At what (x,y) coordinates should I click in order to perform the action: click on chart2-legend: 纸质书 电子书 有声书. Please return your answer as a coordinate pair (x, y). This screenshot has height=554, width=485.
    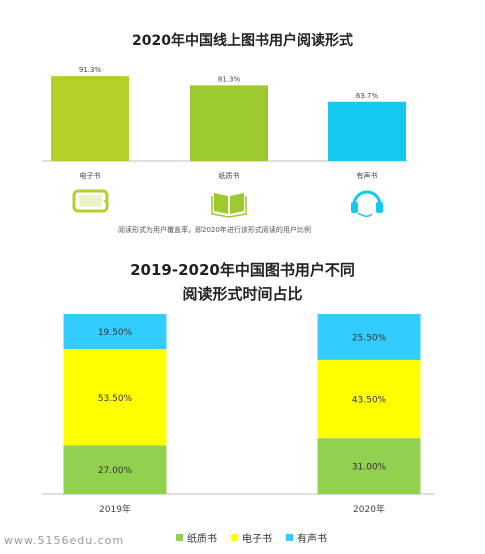
    Looking at the image, I should click on (251, 537).